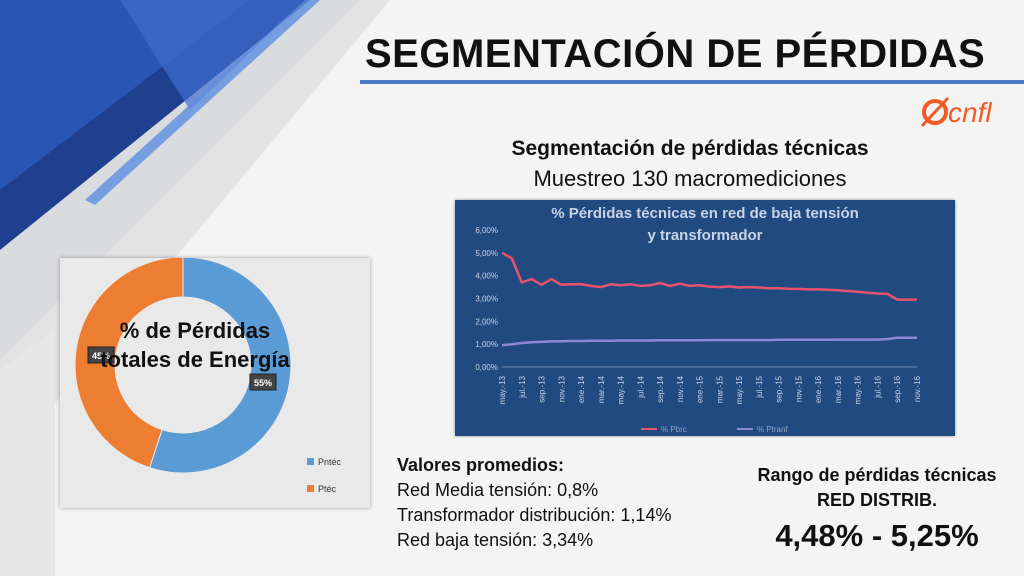 The height and width of the screenshot is (576, 1024). What do you see at coordinates (877, 386) in the screenshot?
I see `x-tick-label: jul.-16` at bounding box center [877, 386].